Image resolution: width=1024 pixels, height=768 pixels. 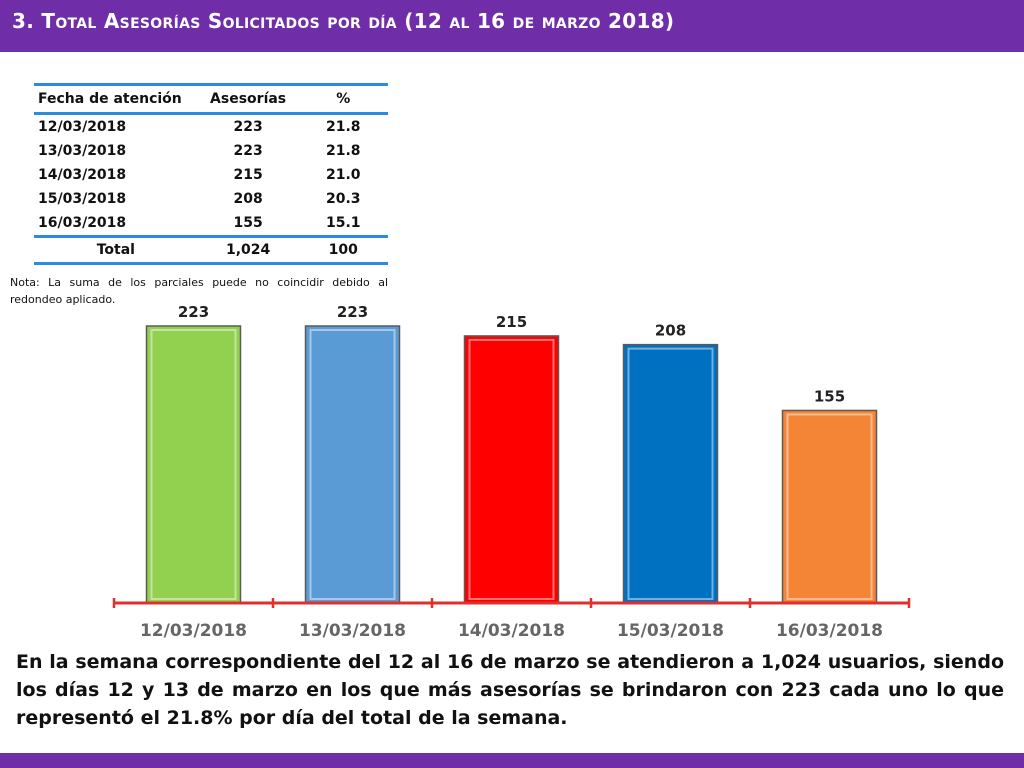 What do you see at coordinates (115, 250) in the screenshot?
I see `total-label: Total` at bounding box center [115, 250].